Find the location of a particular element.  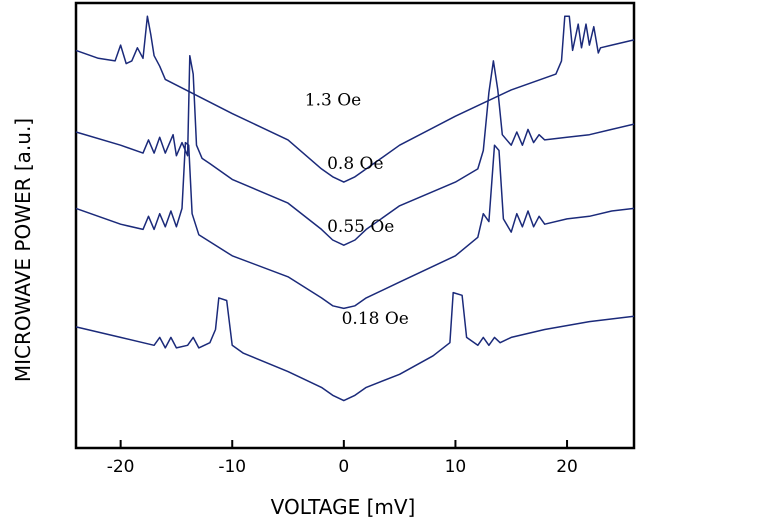

series-label: 0.55 Oe is located at coordinates (360, 227).